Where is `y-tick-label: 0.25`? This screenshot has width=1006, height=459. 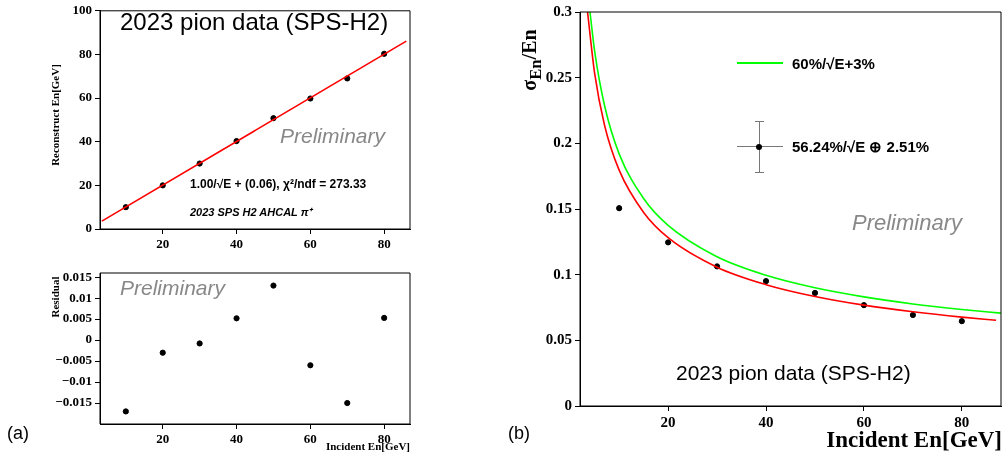 y-tick-label: 0.25 is located at coordinates (558, 76).